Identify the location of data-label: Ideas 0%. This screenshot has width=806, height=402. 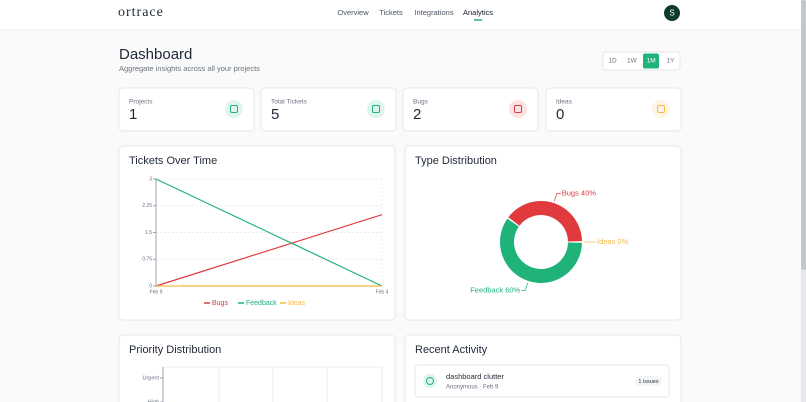
(613, 241).